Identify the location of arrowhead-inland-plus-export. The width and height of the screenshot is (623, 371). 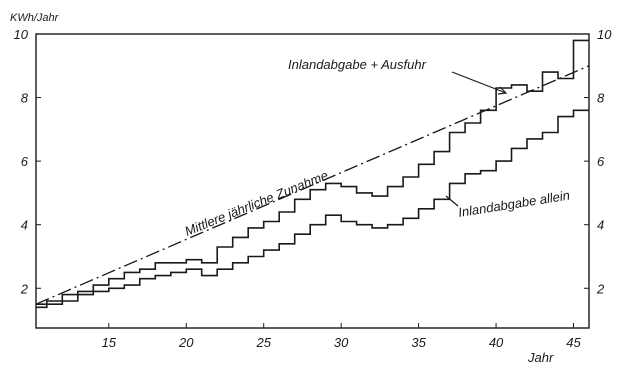
(502, 90).